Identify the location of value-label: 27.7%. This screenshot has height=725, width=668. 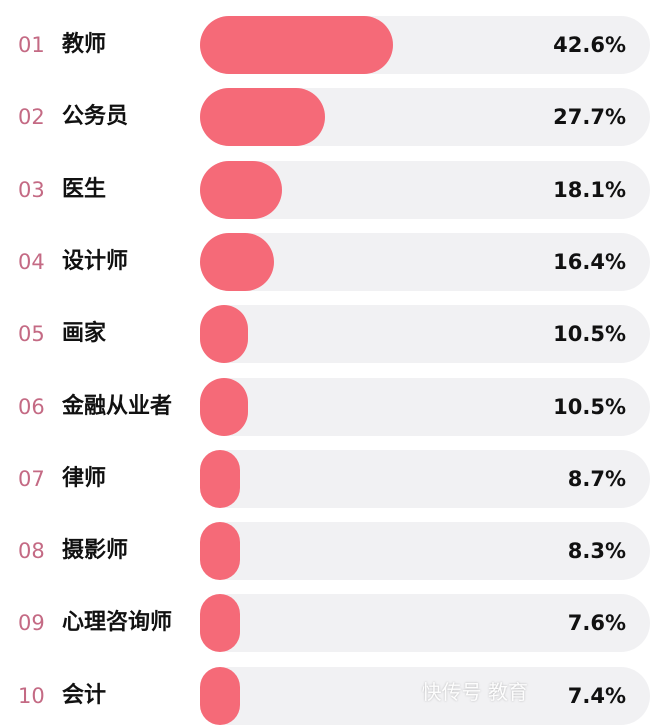
(589, 117).